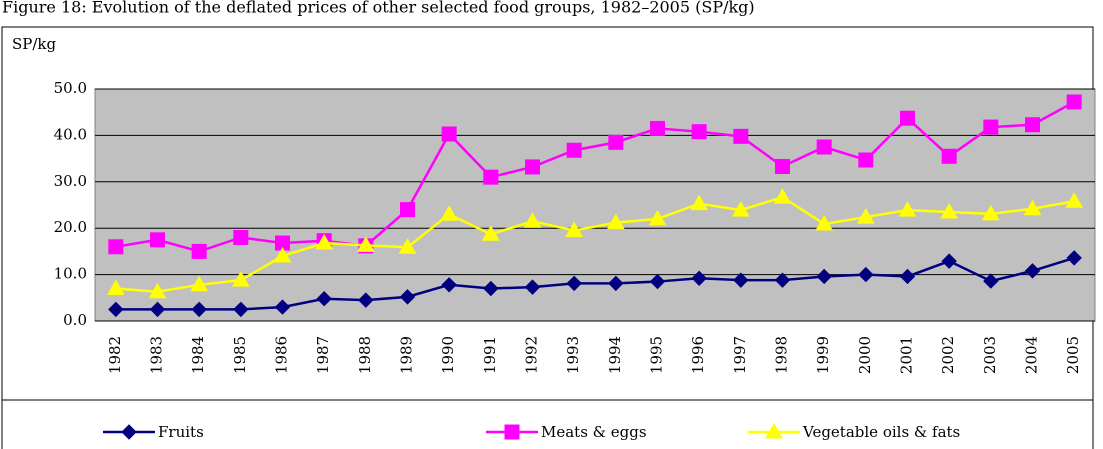 This screenshot has width=1103, height=449. What do you see at coordinates (698, 355) in the screenshot?
I see `x-tick-label: 1996` at bounding box center [698, 355].